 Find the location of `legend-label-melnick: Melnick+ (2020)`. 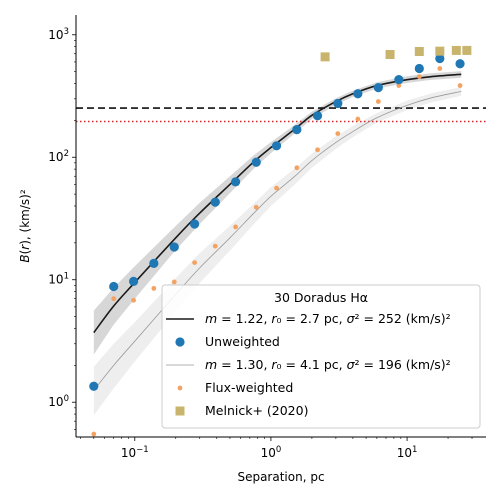

legend-label-melnick: Melnick+ (2020) is located at coordinates (256, 410).